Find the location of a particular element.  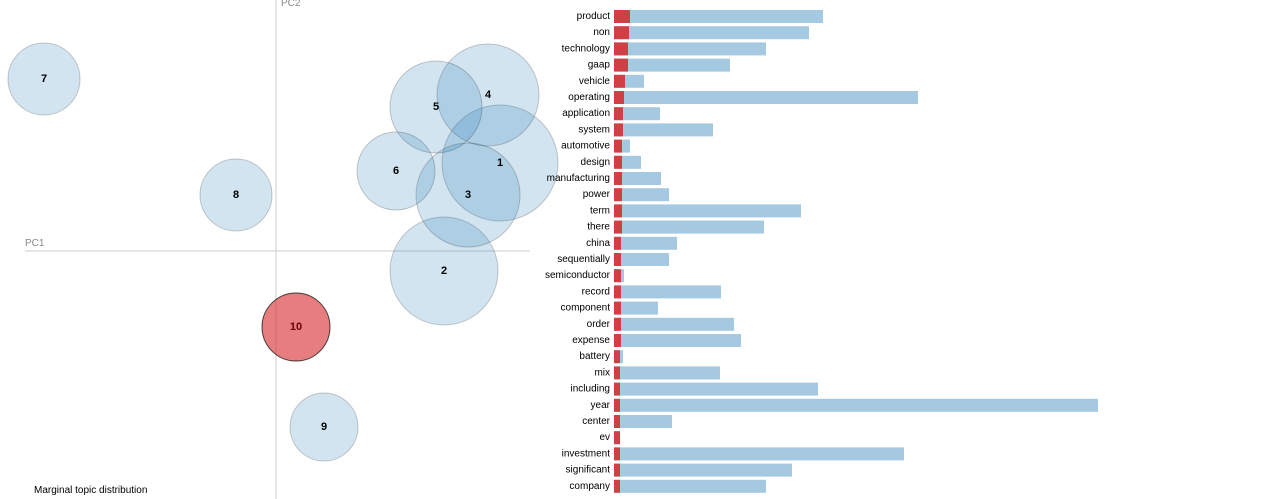

topic-frequency-bar-operating is located at coordinates (619, 97).